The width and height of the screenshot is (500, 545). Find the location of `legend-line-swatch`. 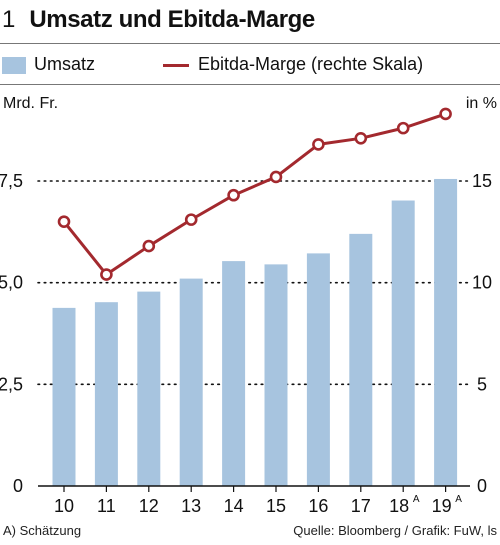

legend-line-swatch is located at coordinates (176, 65).